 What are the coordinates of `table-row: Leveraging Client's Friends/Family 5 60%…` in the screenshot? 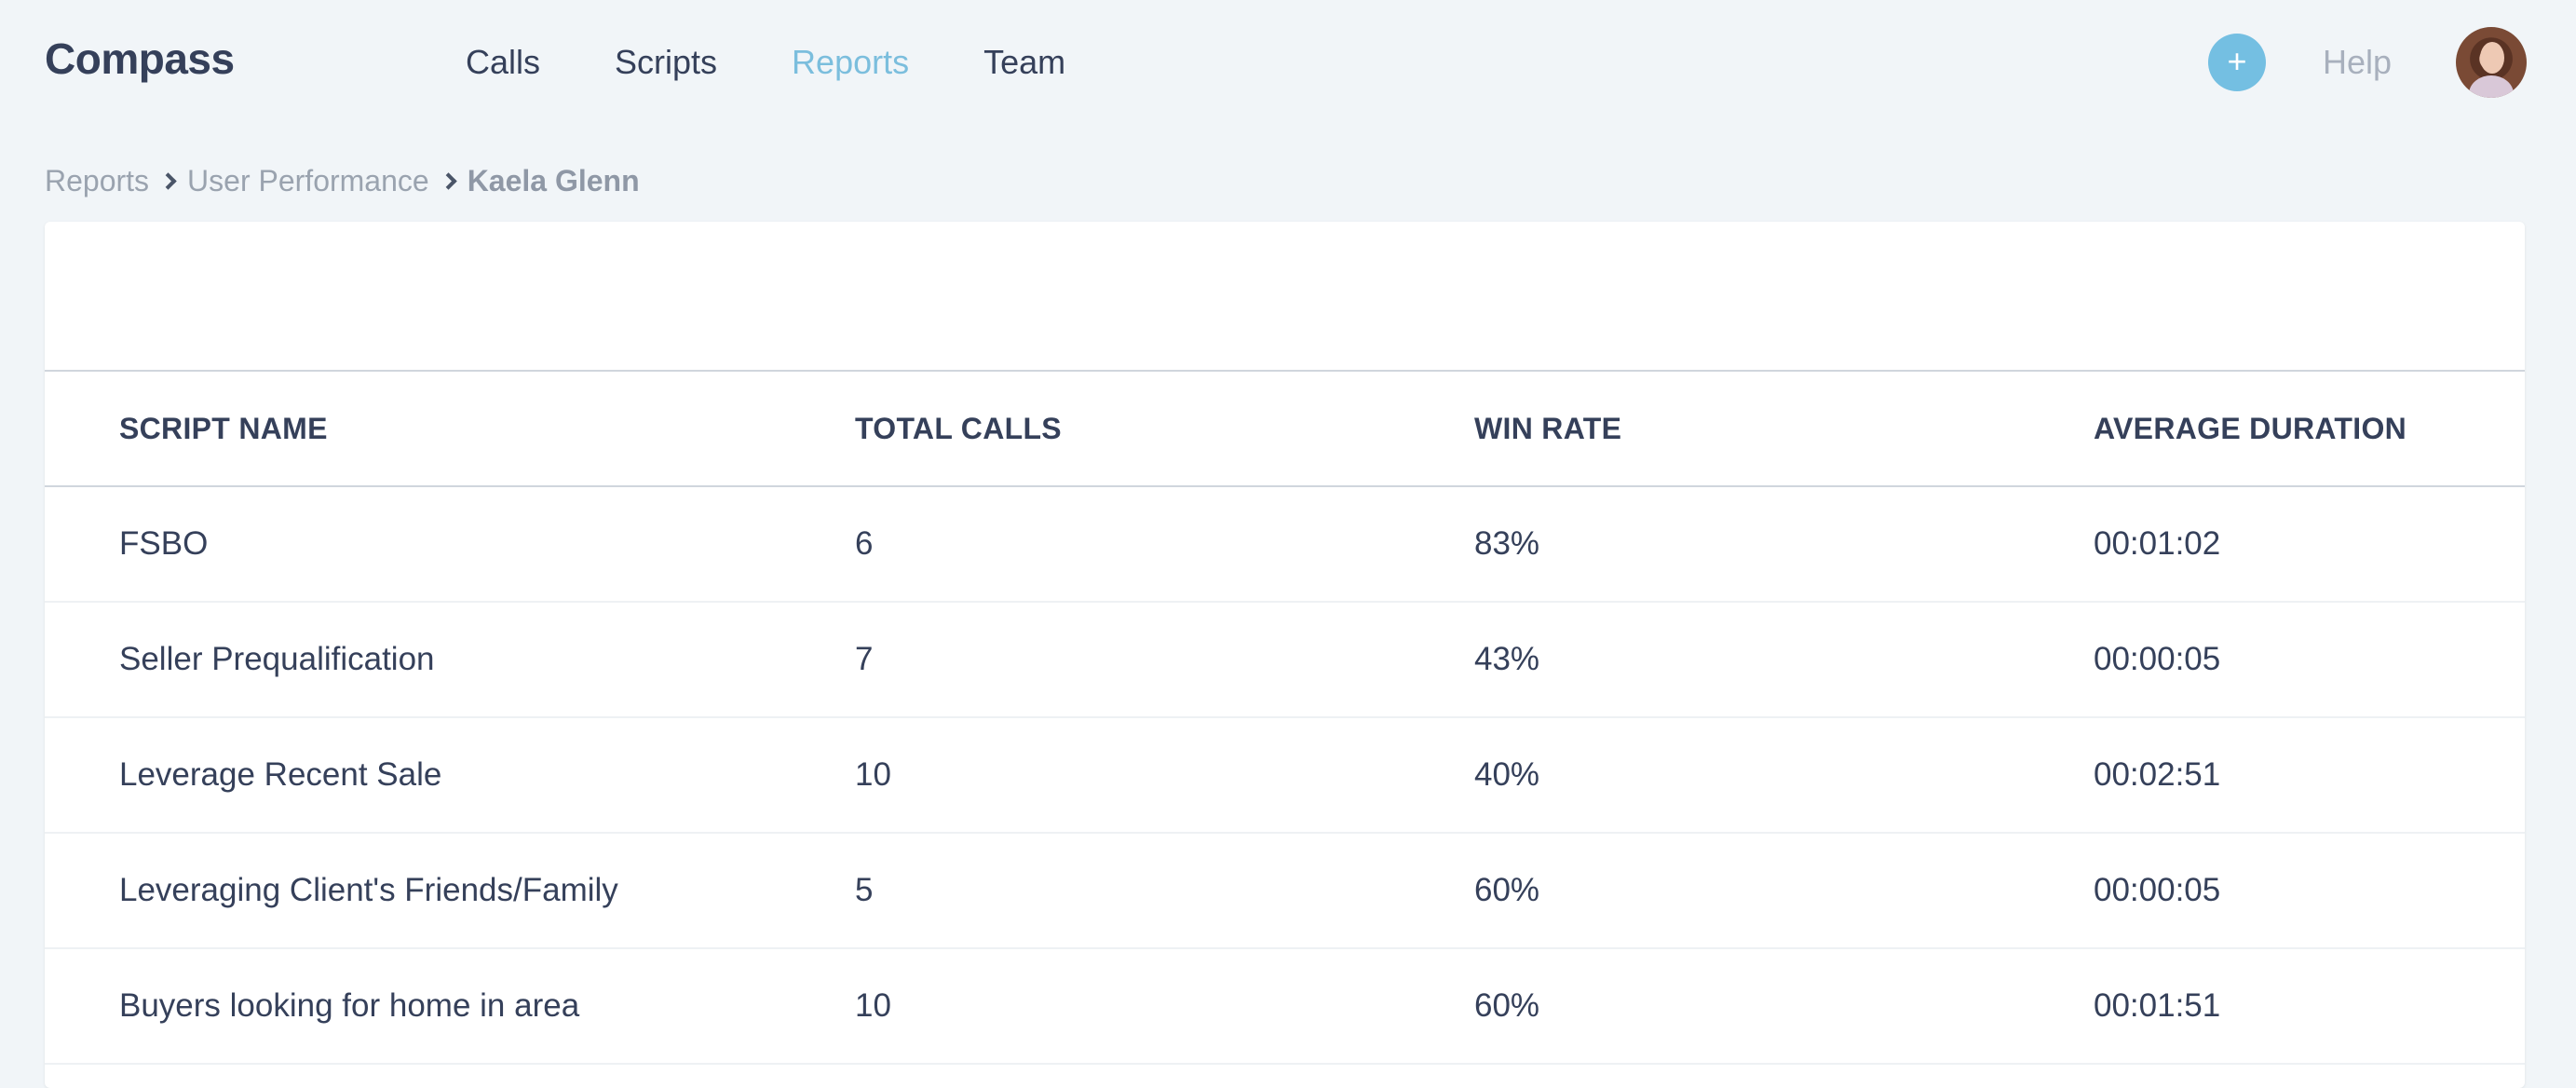 It's located at (1285, 891).